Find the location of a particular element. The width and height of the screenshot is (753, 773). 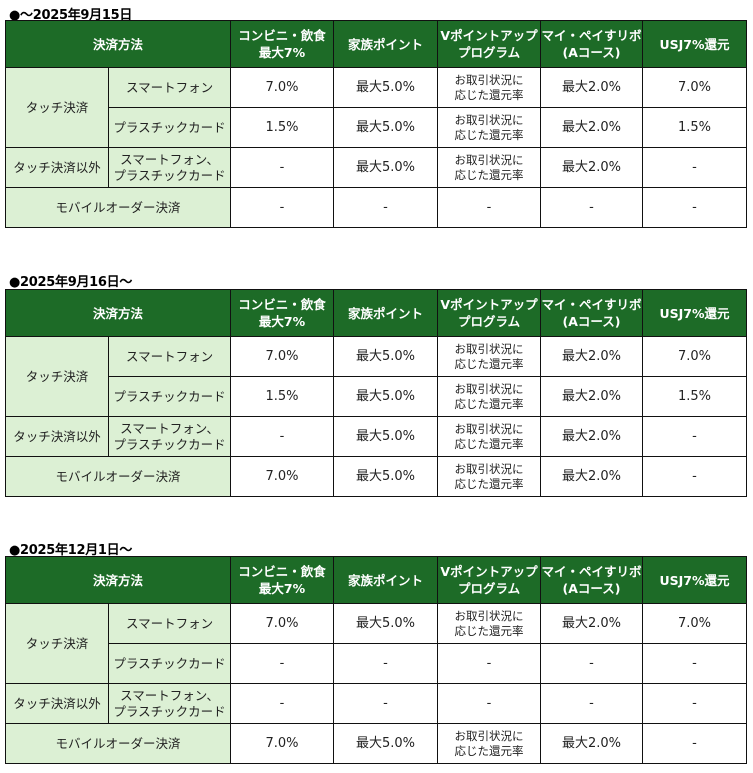

section-title: ●2025年12月1日～ is located at coordinates (71, 550).